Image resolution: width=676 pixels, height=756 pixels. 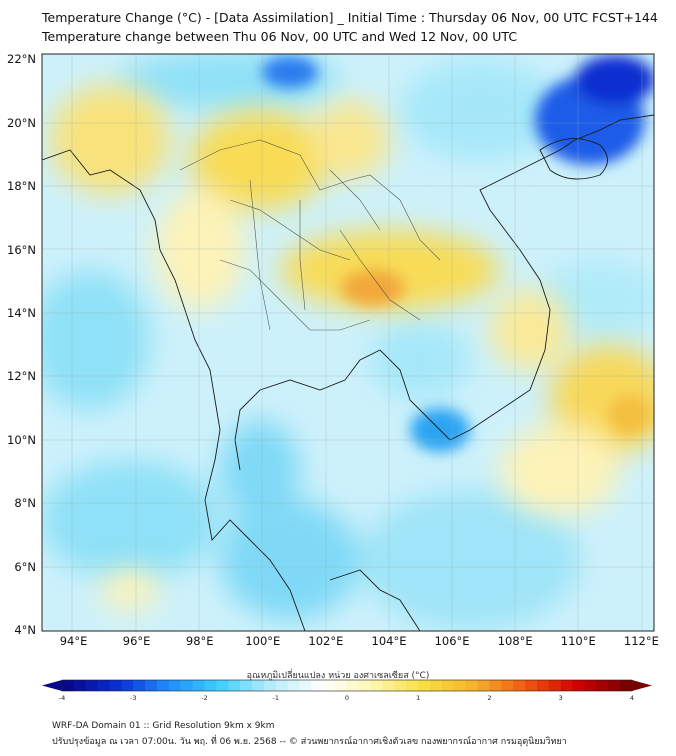 I want to click on lon-label: 102°E, so click(x=326, y=641).